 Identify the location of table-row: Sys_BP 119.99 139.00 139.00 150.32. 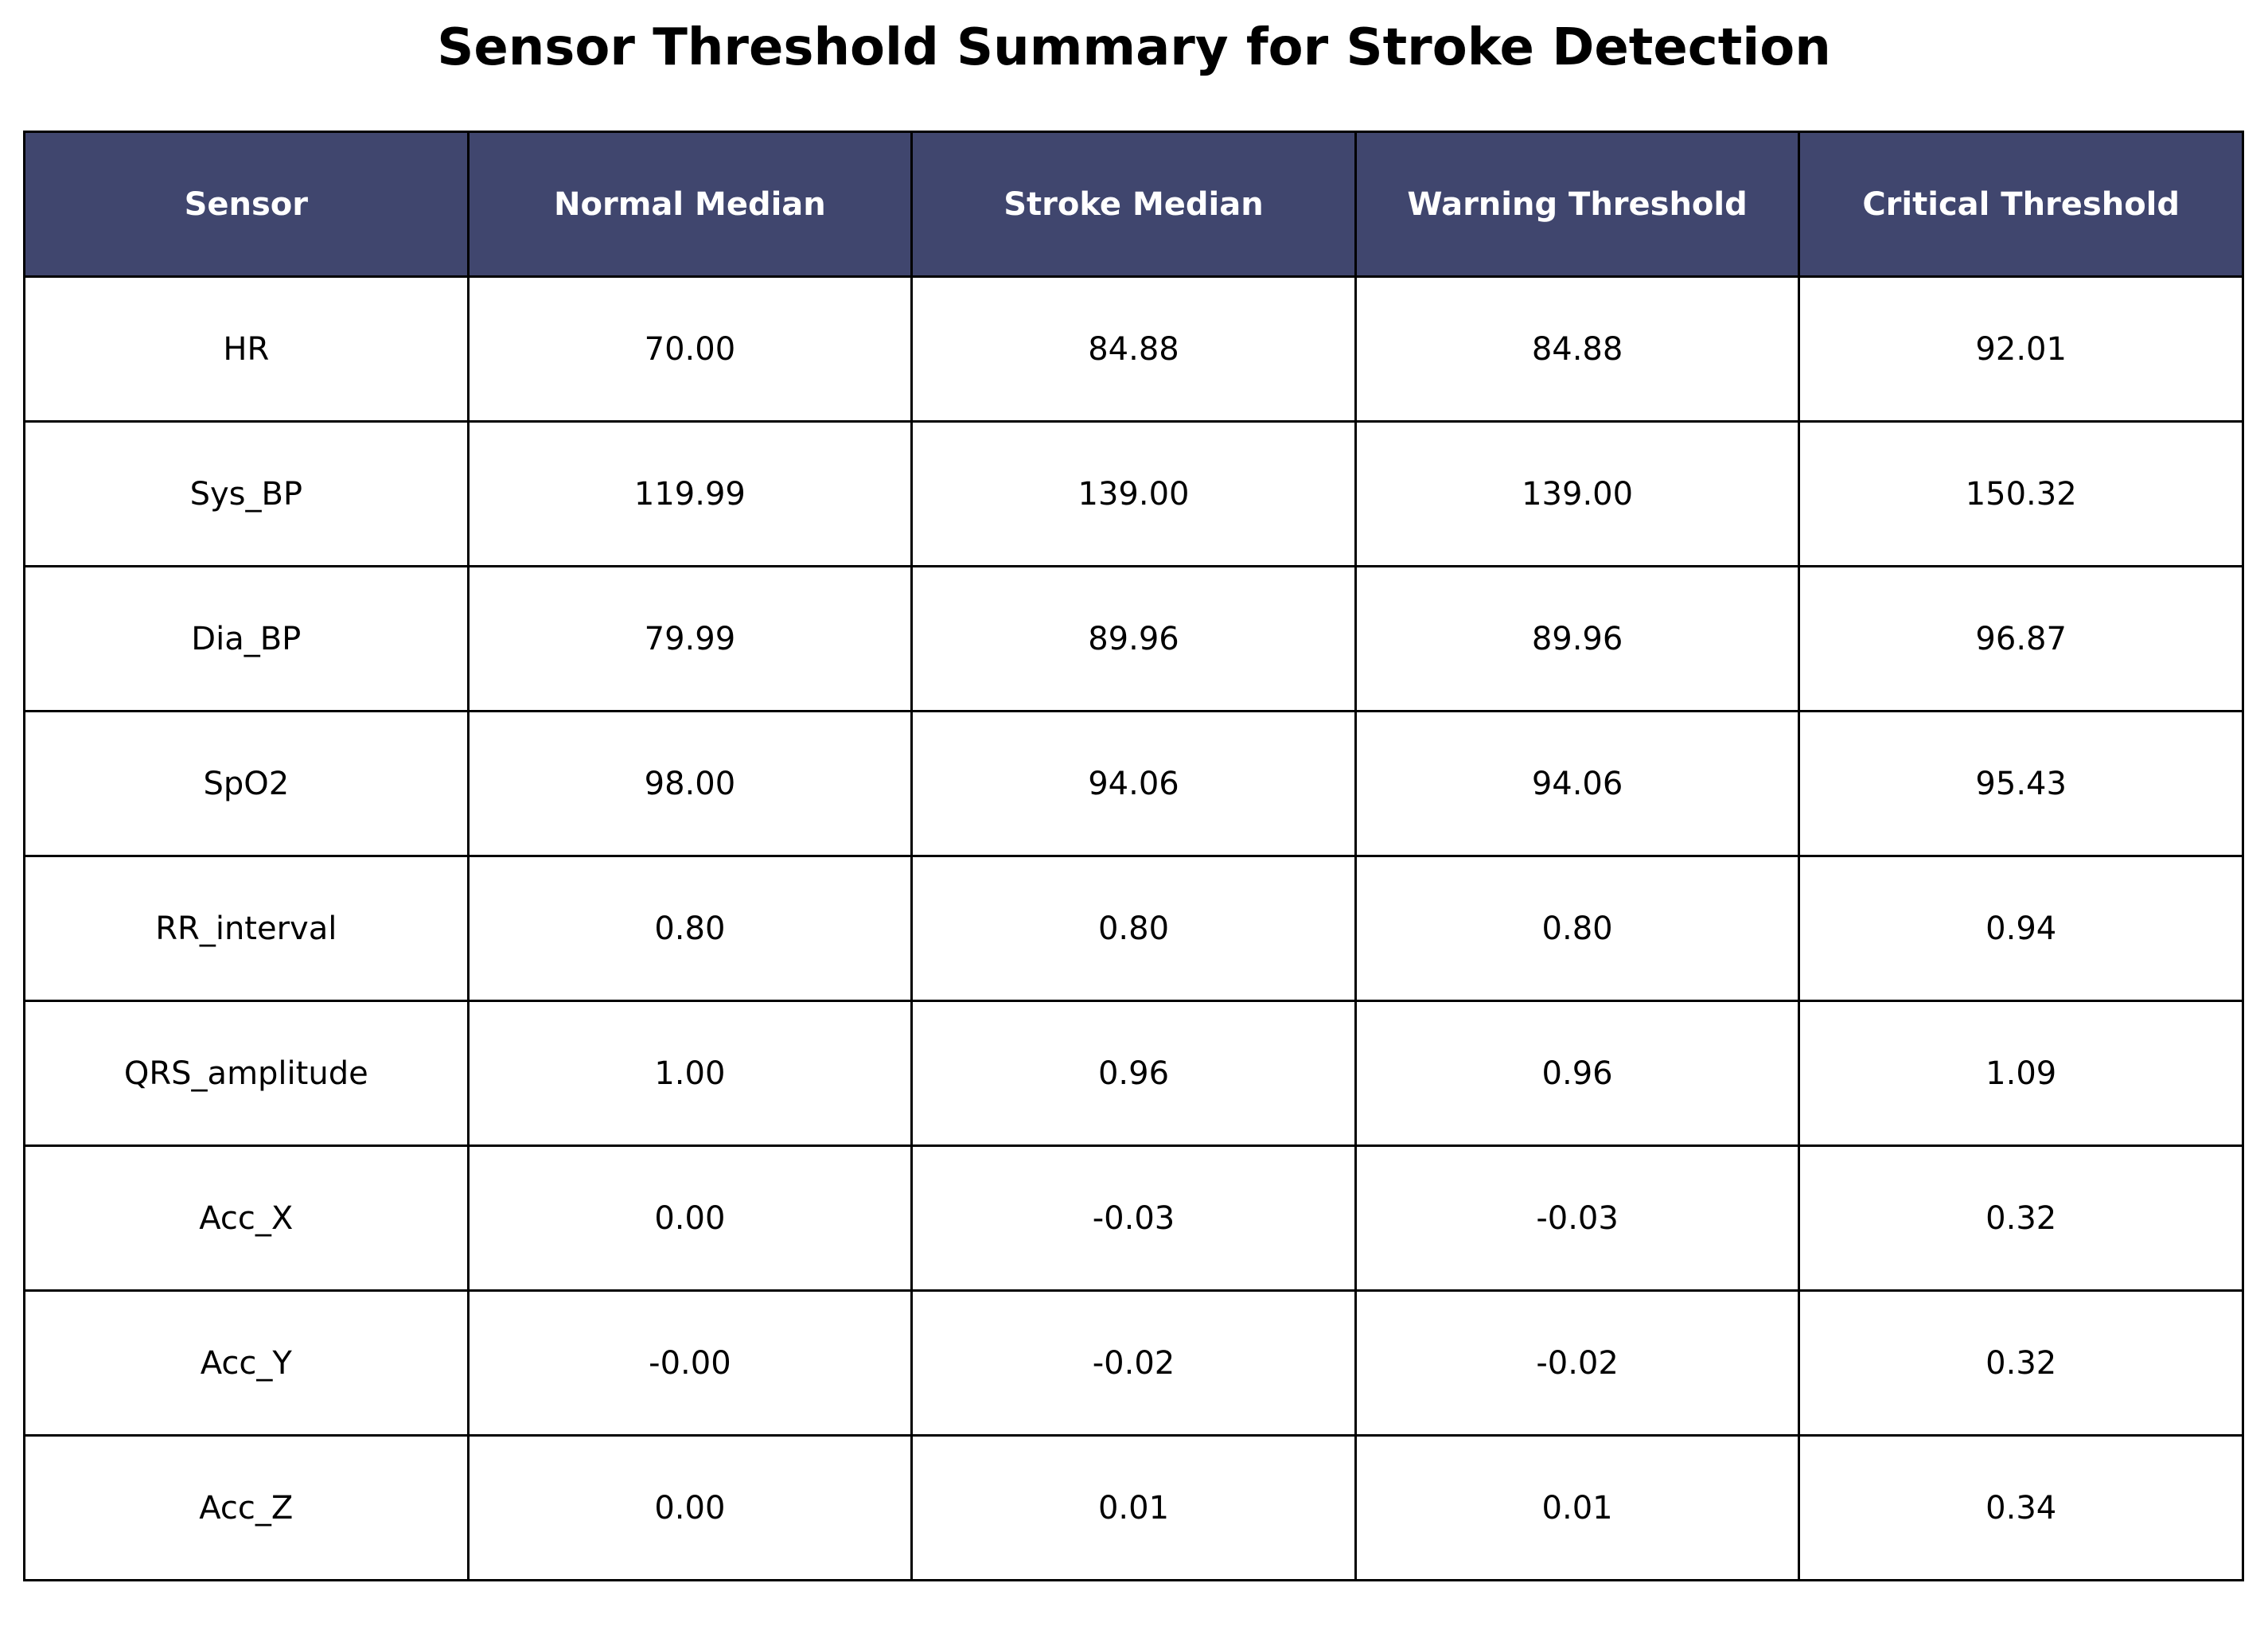
(1133, 493).